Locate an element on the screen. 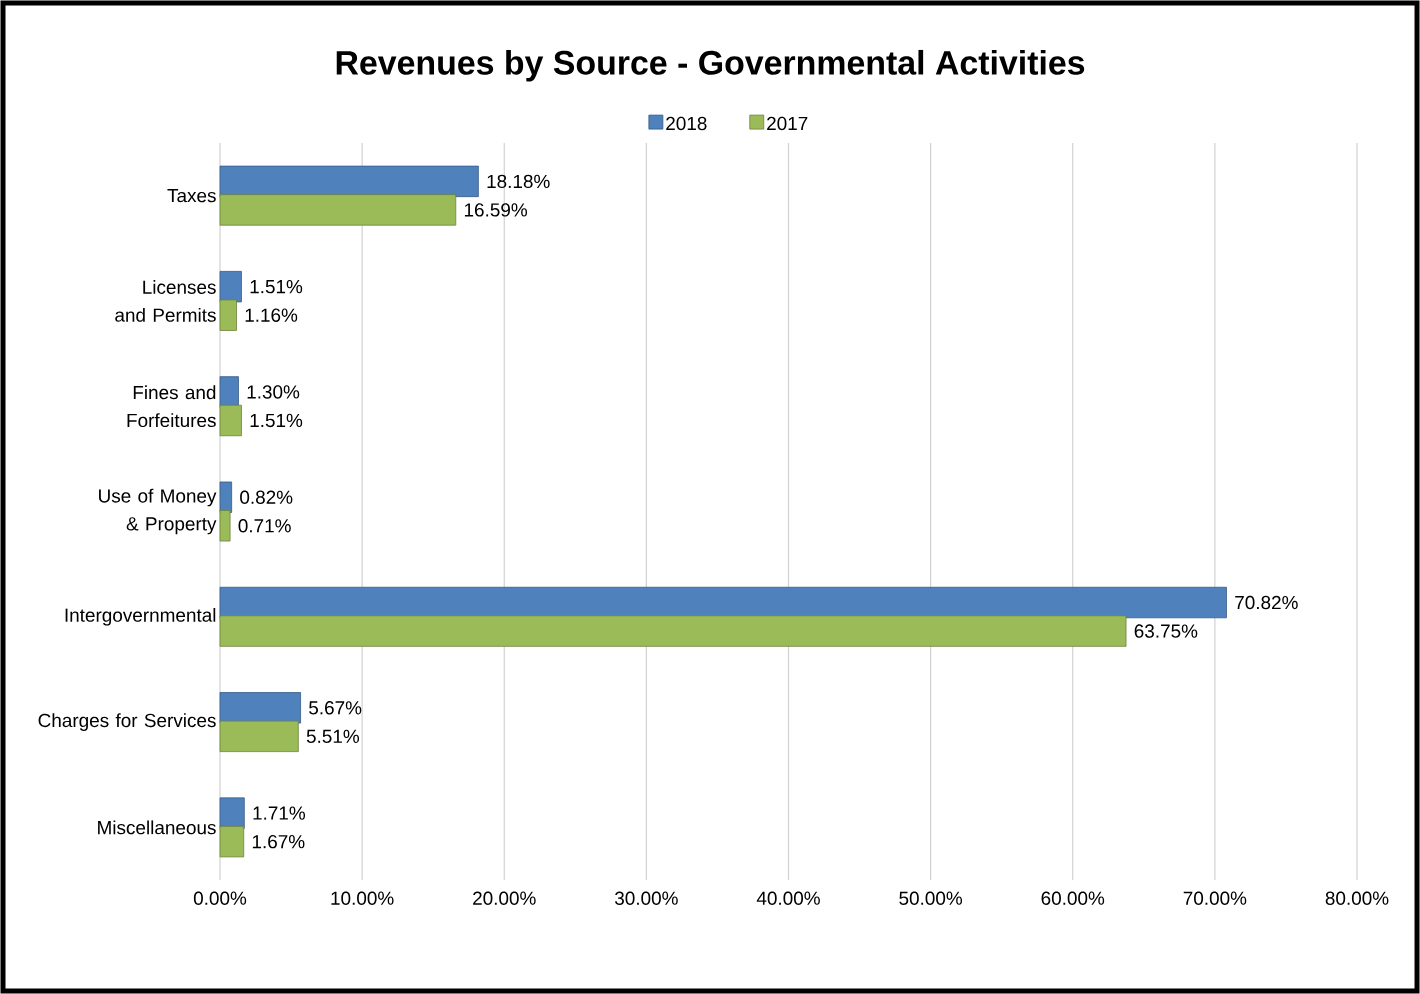 The height and width of the screenshot is (994, 1420). legend-label: 2018 is located at coordinates (686, 123).